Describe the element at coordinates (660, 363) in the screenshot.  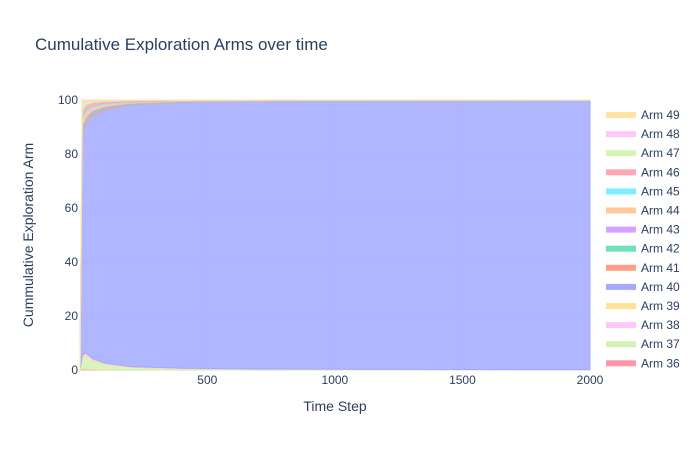
I see `legend-label: Arm 36` at that location.